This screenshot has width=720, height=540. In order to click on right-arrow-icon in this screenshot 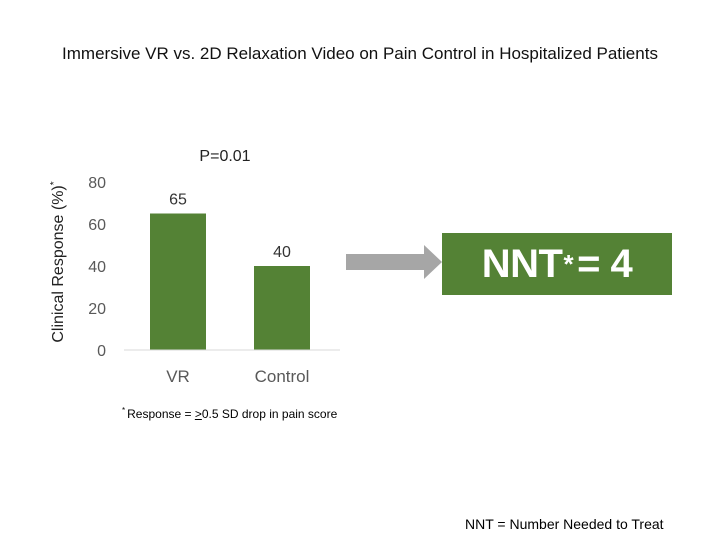, I will do `click(394, 262)`.